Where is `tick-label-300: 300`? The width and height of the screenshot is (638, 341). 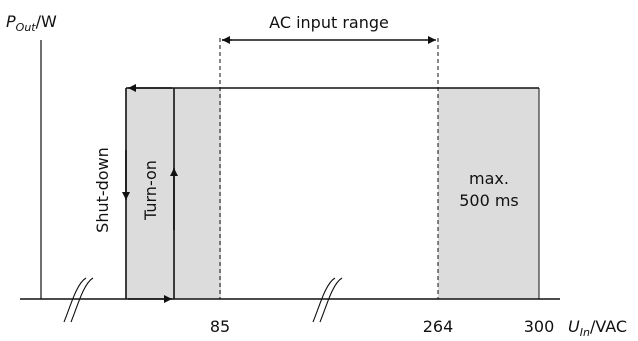
tick-label-300: 300 is located at coordinates (539, 326).